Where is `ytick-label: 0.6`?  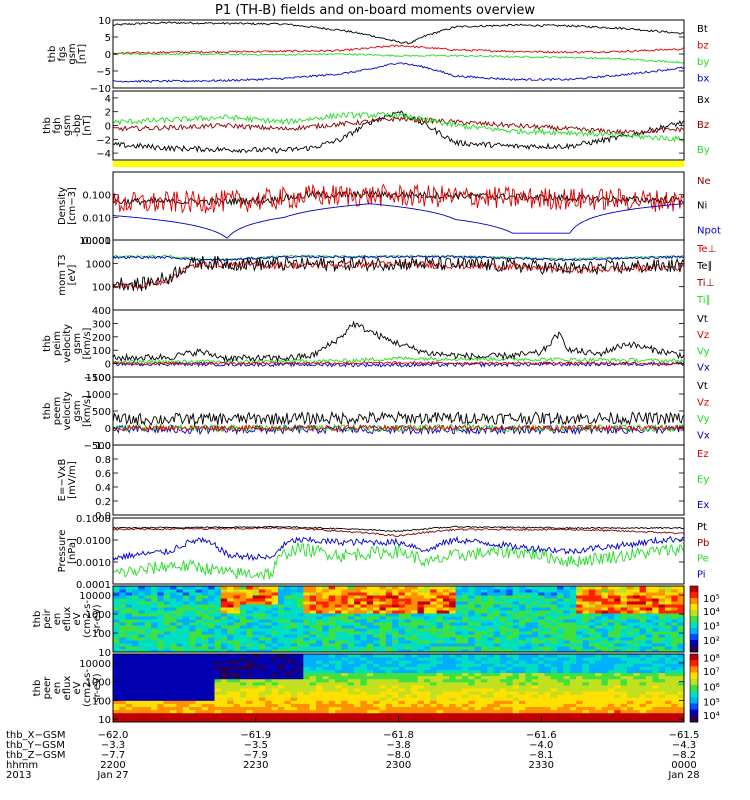 ytick-label: 0.6 is located at coordinates (103, 474).